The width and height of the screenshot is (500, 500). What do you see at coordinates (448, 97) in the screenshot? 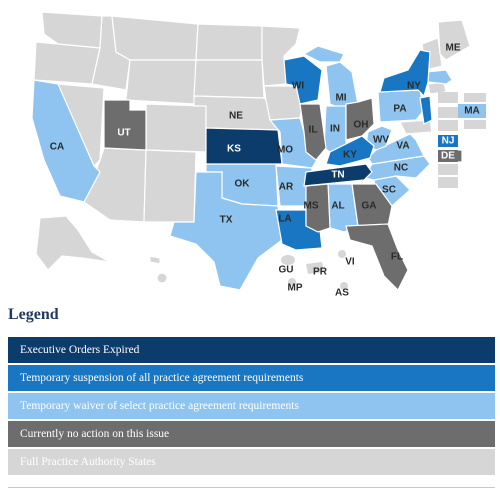
I see `box-vt` at bounding box center [448, 97].